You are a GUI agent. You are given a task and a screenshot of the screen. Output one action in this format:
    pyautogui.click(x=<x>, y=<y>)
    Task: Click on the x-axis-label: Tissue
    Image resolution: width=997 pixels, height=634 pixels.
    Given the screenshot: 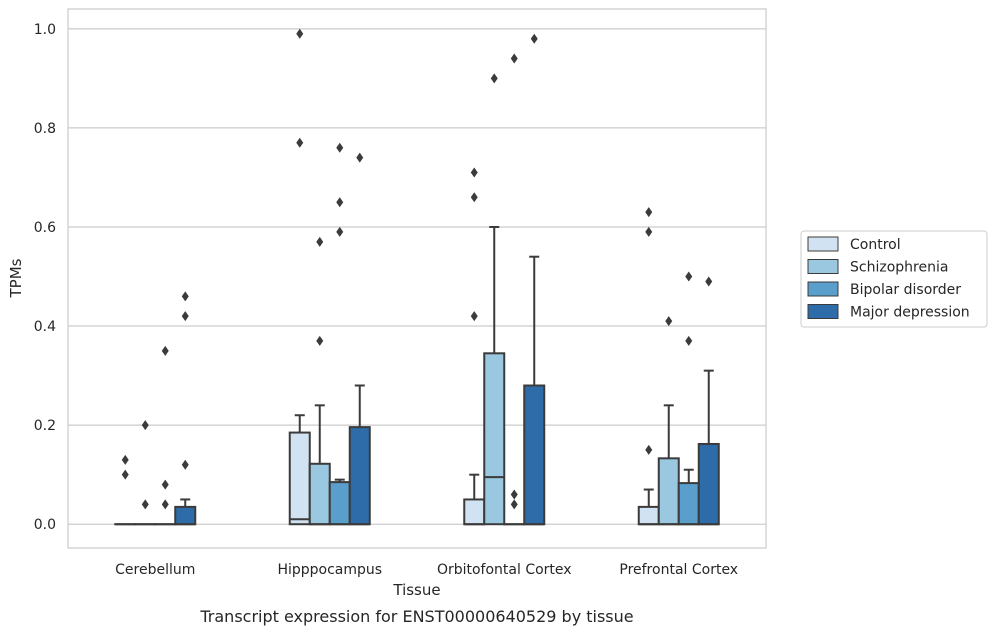 What is the action you would take?
    pyautogui.click(x=416, y=590)
    